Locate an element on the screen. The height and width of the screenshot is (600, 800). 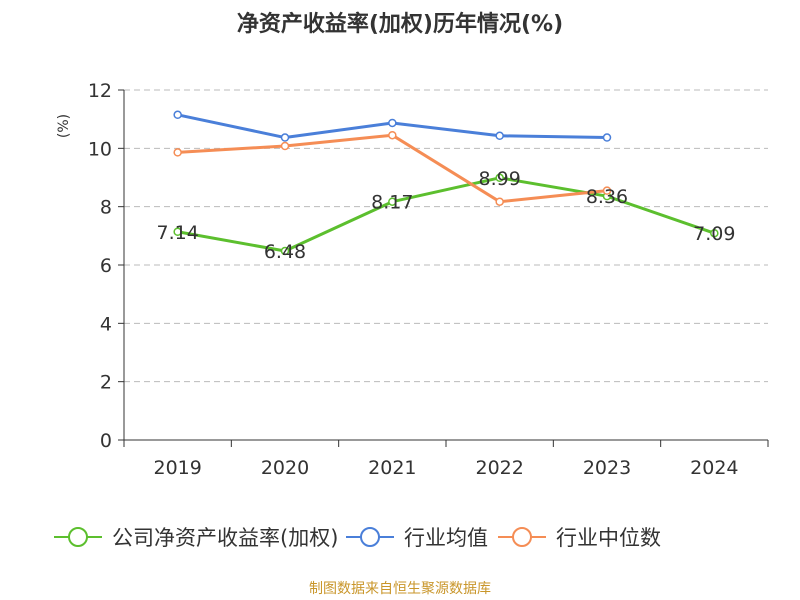
legend: 公司净资产收益率(加权) 行业均值 行业中位数 is located at coordinates (357, 538).